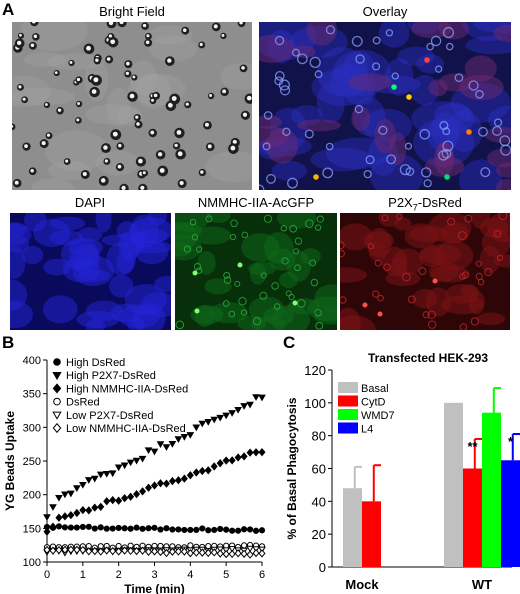  Describe the element at coordinates (83, 403) in the screenshot. I see `legend-label: DsRed` at that location.